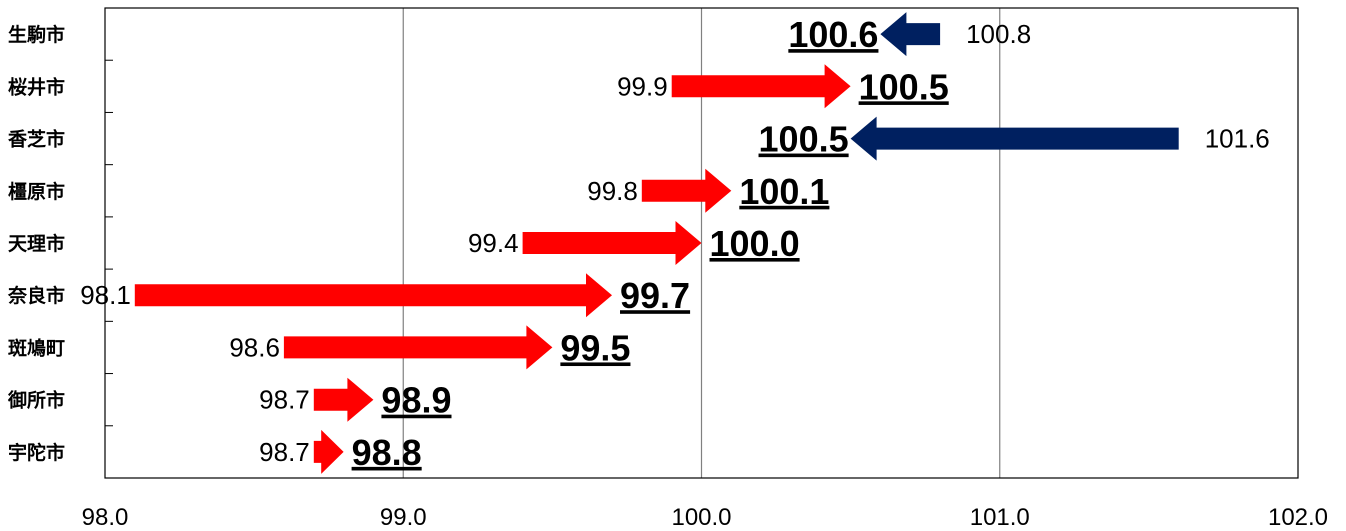  I want to click on category-label: 橿原市, so click(36, 191).